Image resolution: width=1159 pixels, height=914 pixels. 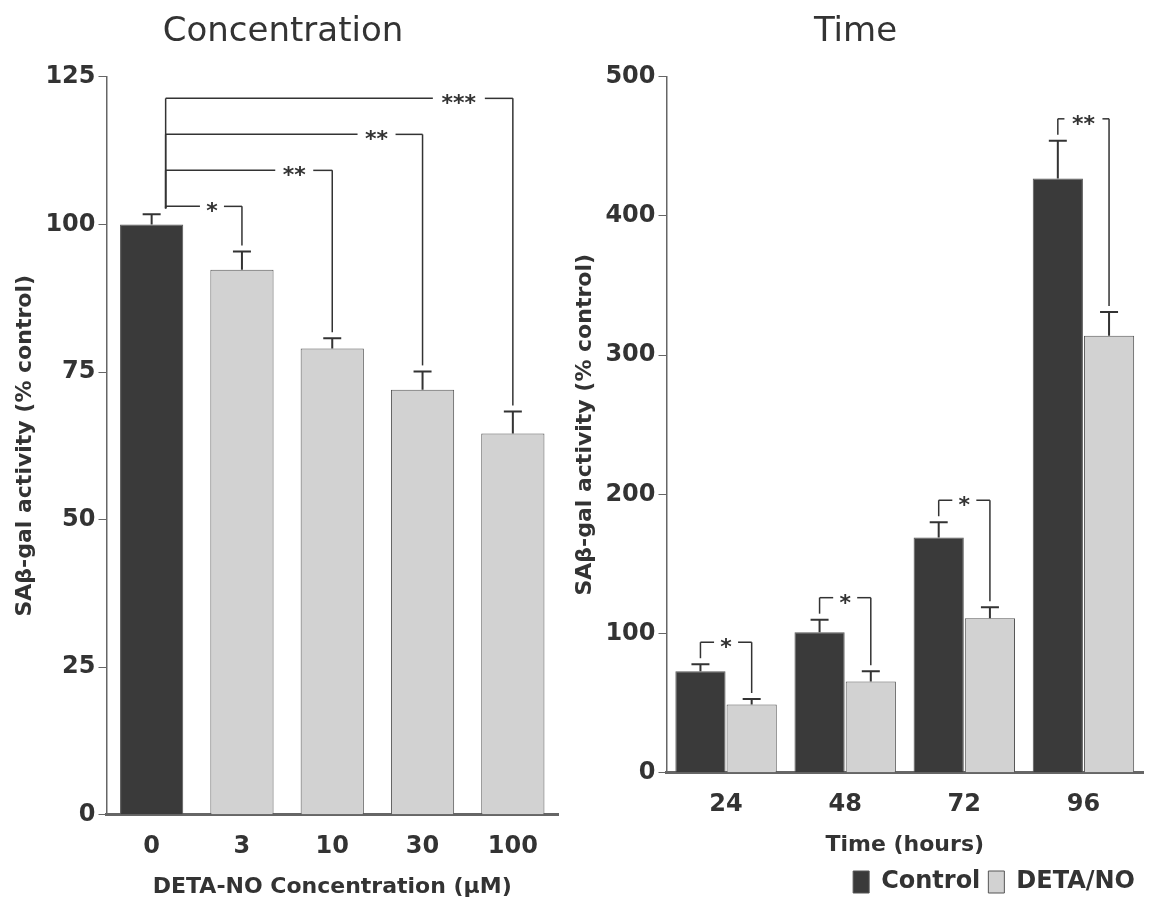 I want to click on y-tick-label: 50, so click(x=79, y=517).